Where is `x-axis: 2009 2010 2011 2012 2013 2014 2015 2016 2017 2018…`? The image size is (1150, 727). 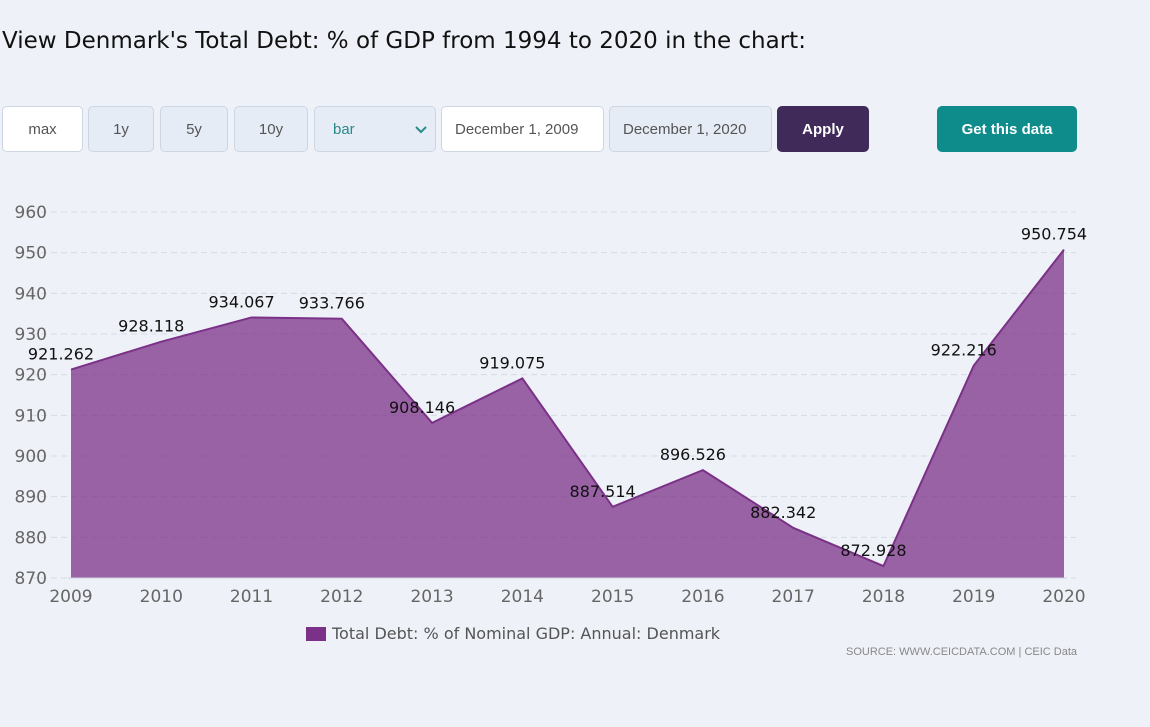 x-axis: 2009 2010 2011 2012 2013 2014 2015 2016 2017 2018… is located at coordinates (567, 592).